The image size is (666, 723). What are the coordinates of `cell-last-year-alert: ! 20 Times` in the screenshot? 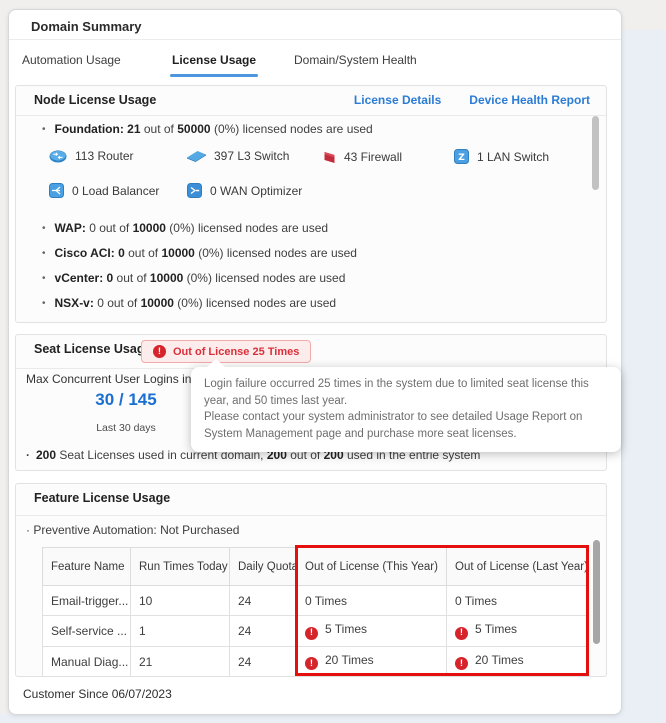 It's located at (517, 661).